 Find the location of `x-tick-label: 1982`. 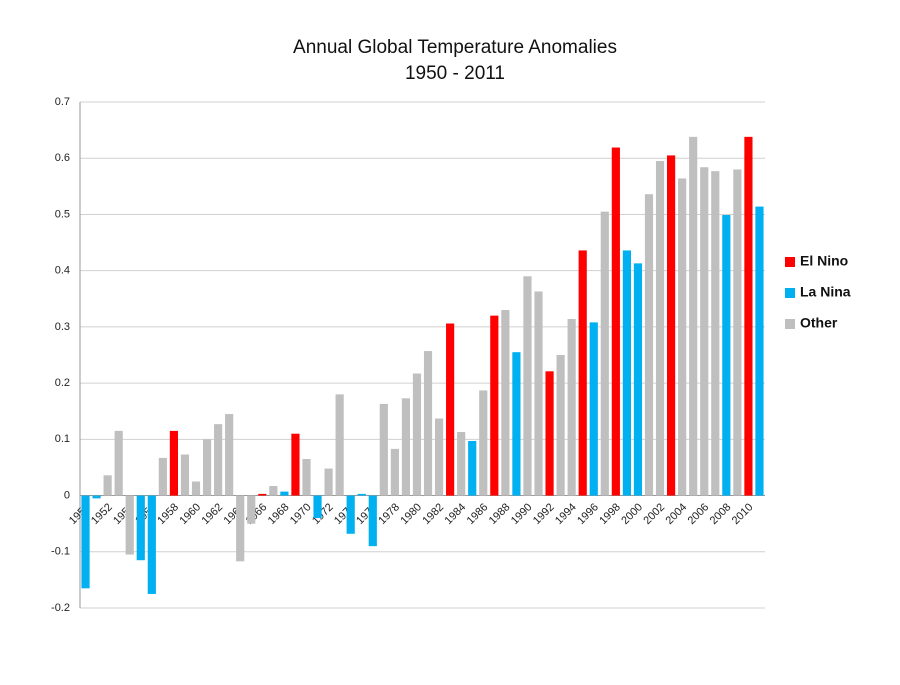

x-tick-label: 1982 is located at coordinates (433, 514).